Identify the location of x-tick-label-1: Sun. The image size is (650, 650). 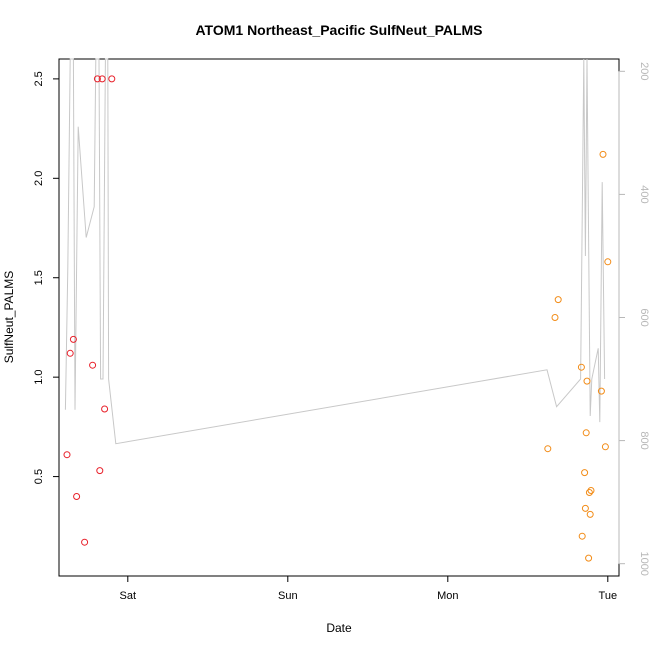
(288, 596).